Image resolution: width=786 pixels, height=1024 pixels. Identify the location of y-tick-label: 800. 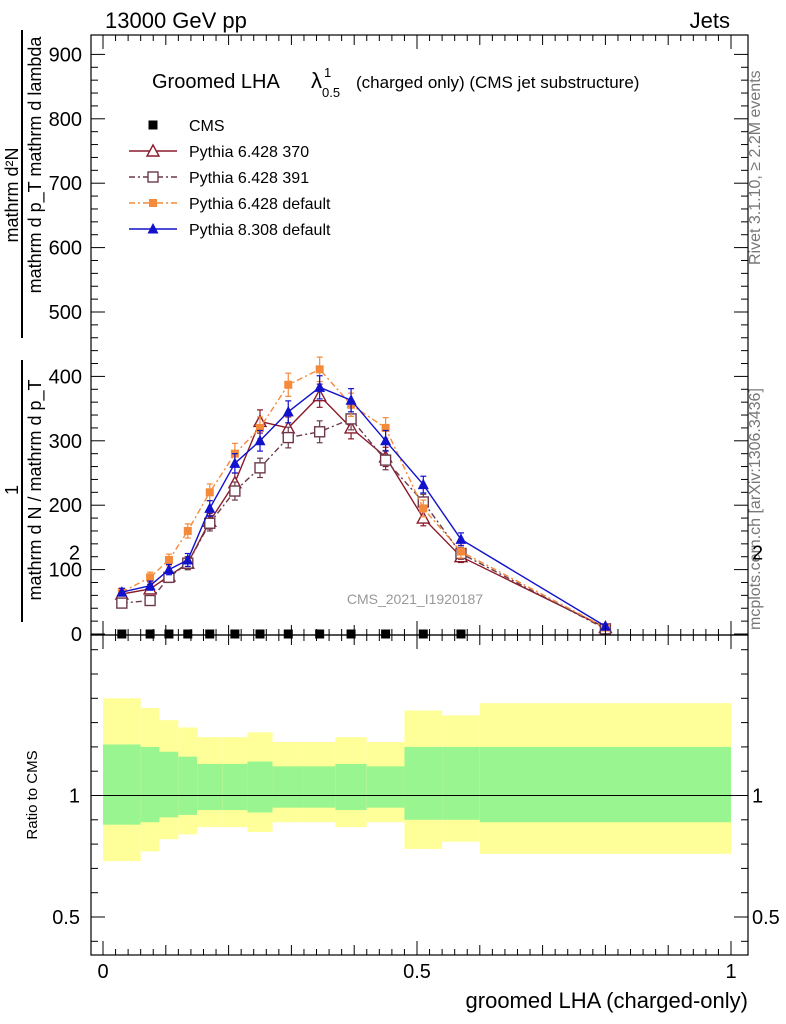
(65, 120).